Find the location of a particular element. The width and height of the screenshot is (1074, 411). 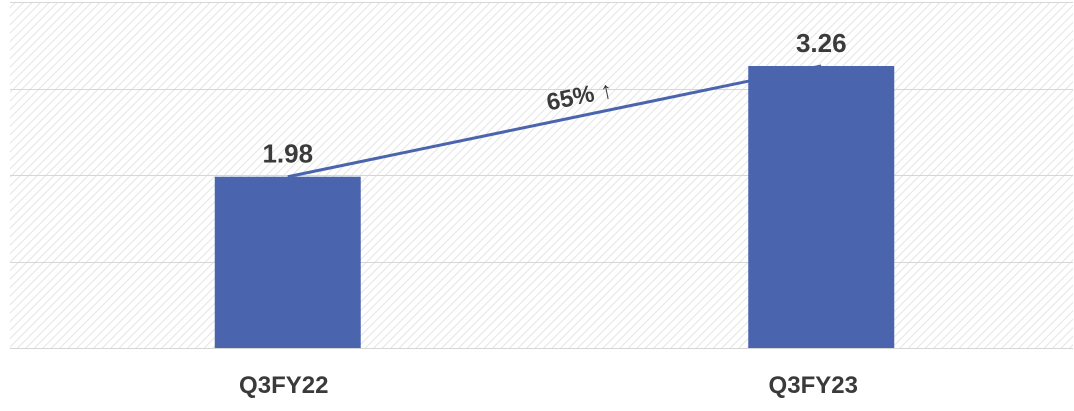

data-label: 3.26 is located at coordinates (821, 43).